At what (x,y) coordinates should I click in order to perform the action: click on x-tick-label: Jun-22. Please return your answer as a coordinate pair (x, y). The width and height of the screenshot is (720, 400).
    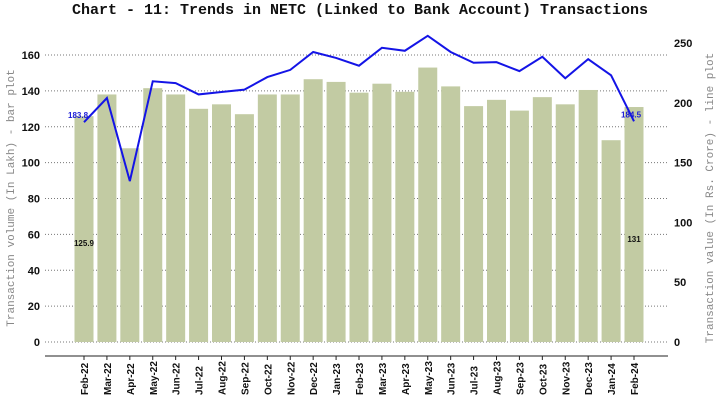
    Looking at the image, I should click on (177, 378).